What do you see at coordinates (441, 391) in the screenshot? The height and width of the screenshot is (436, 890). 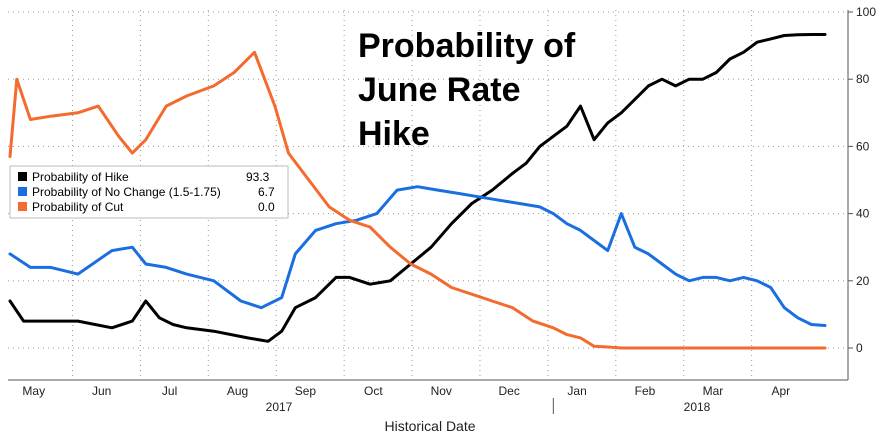 I see `x-tick-label-nov: Nov` at bounding box center [441, 391].